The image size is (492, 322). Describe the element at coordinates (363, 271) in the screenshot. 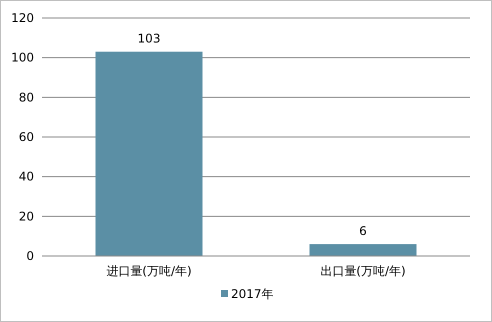

I see `x-tick-label: 出口量(万吨/年)` at that location.